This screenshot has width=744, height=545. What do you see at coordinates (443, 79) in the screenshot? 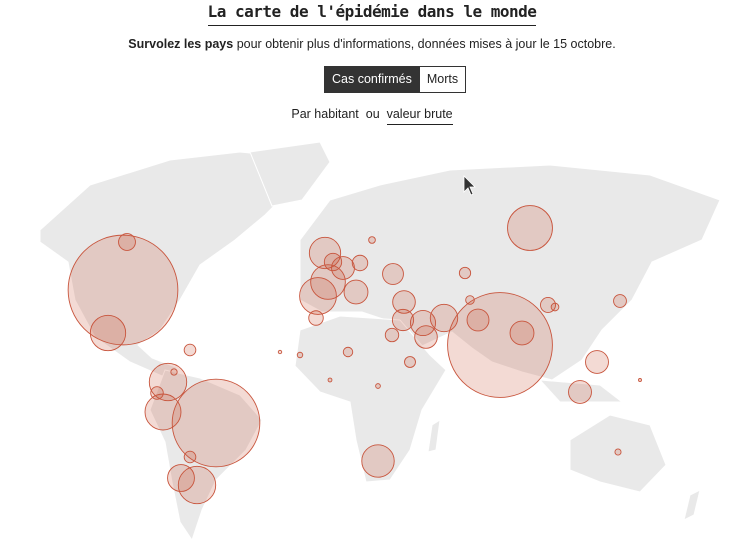
I see `deaths-button: Morts` at bounding box center [443, 79].